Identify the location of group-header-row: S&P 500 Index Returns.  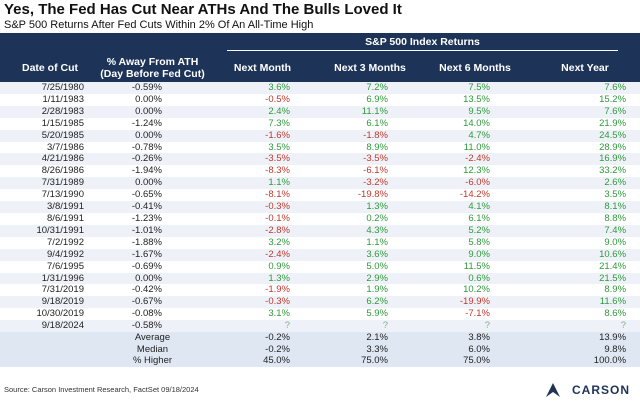
(320, 43).